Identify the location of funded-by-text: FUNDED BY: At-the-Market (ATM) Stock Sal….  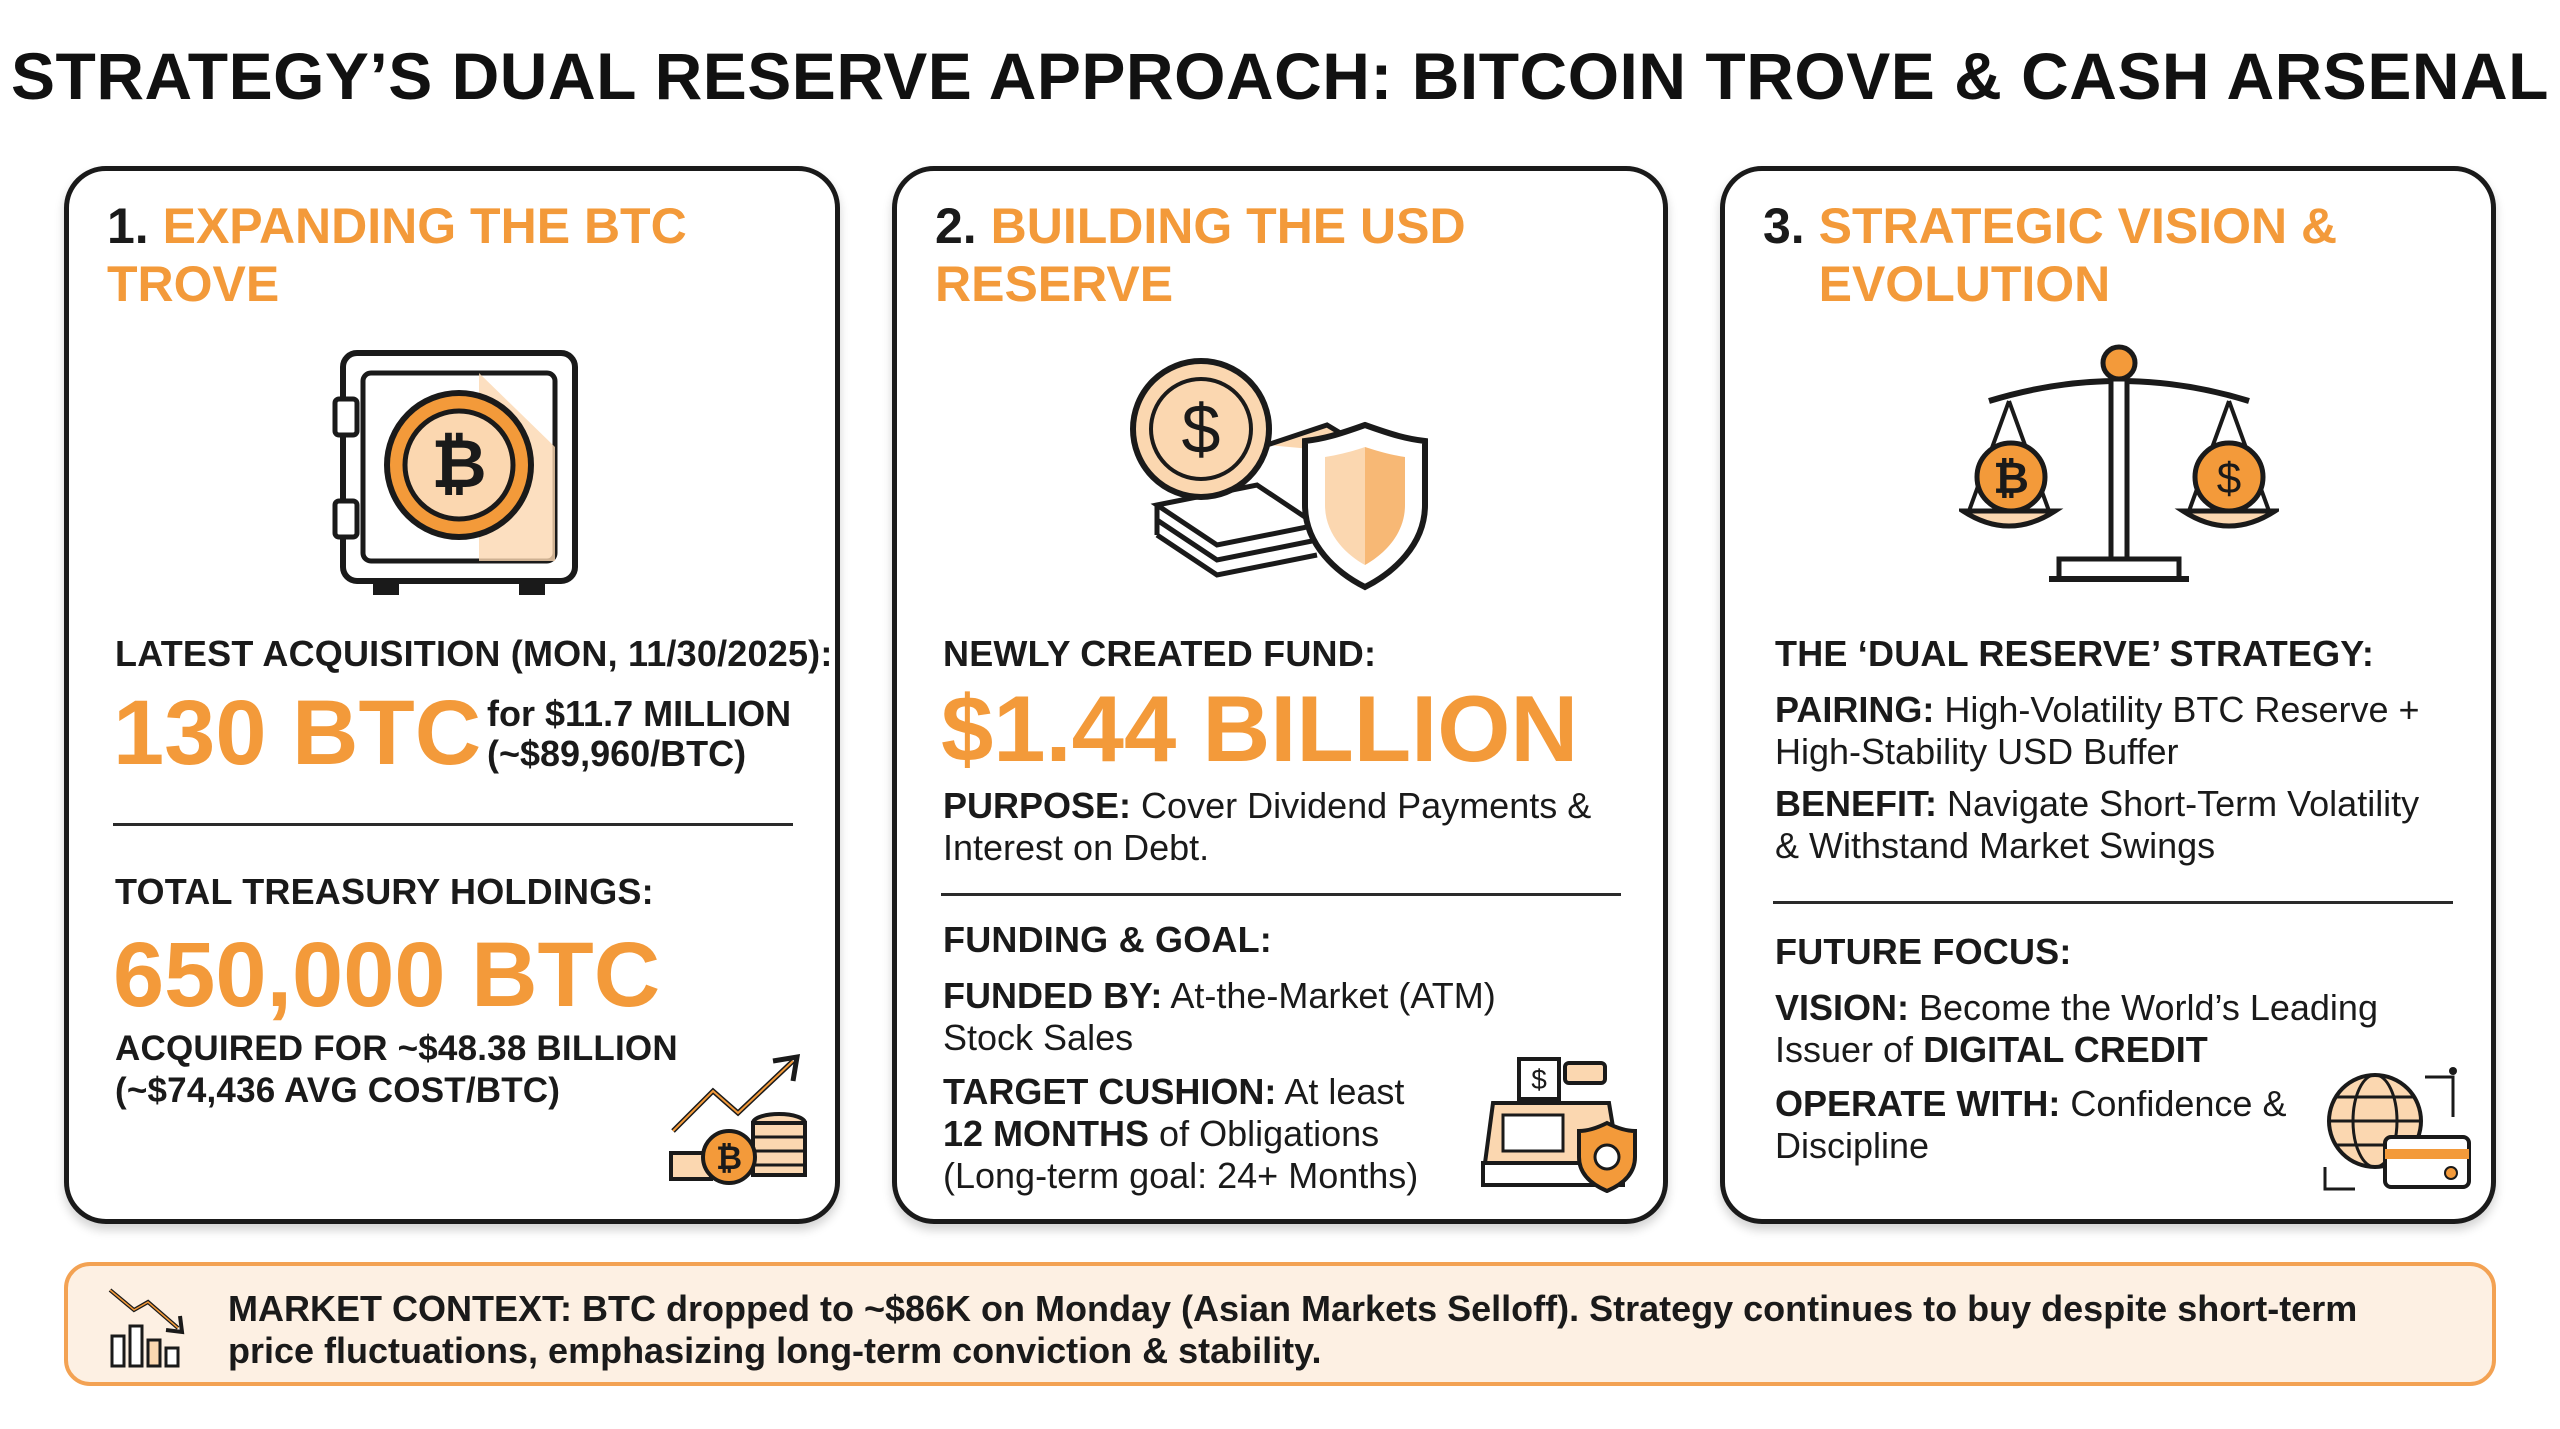
(1219, 1016).